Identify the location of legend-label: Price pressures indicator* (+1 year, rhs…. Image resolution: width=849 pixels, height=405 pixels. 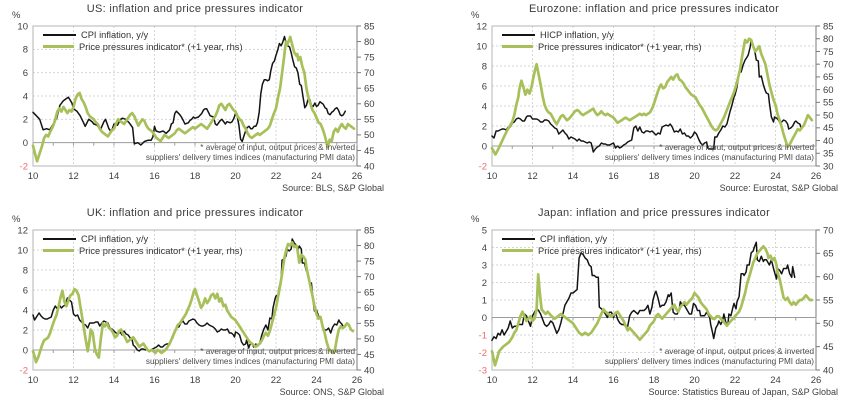
(161, 250).